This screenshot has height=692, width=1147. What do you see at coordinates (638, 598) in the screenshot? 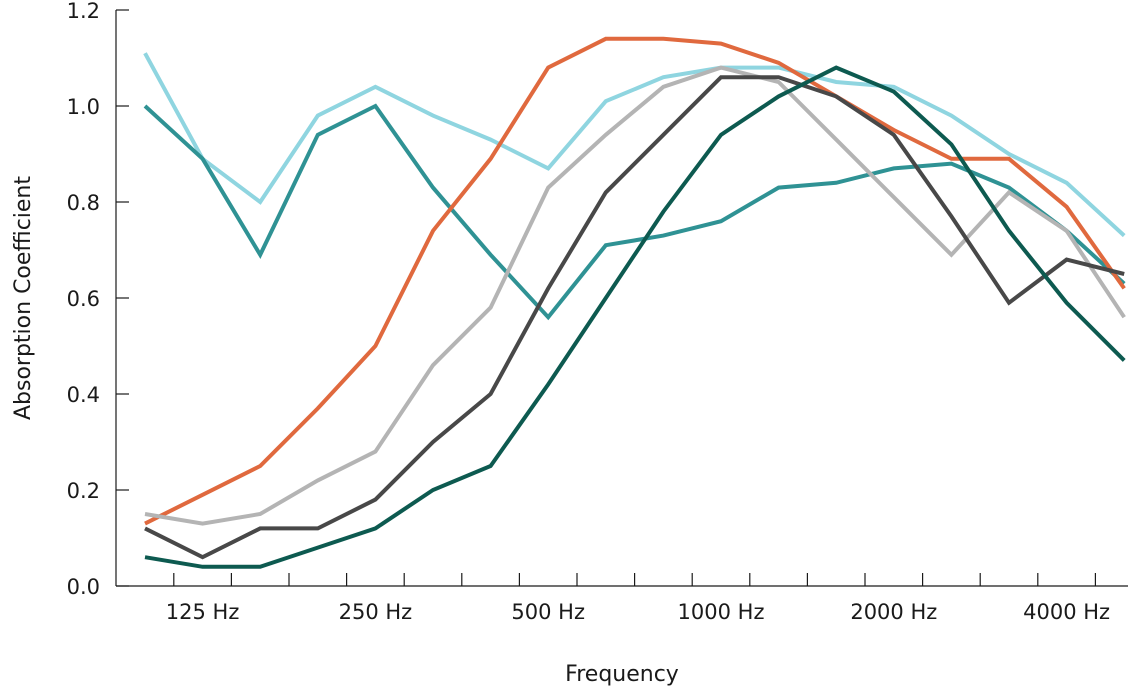
I see `x-ticks: 125 Hz 250 Hz 500 Hz 1000 Hz 2000 Hz 4000 Hz` at bounding box center [638, 598].